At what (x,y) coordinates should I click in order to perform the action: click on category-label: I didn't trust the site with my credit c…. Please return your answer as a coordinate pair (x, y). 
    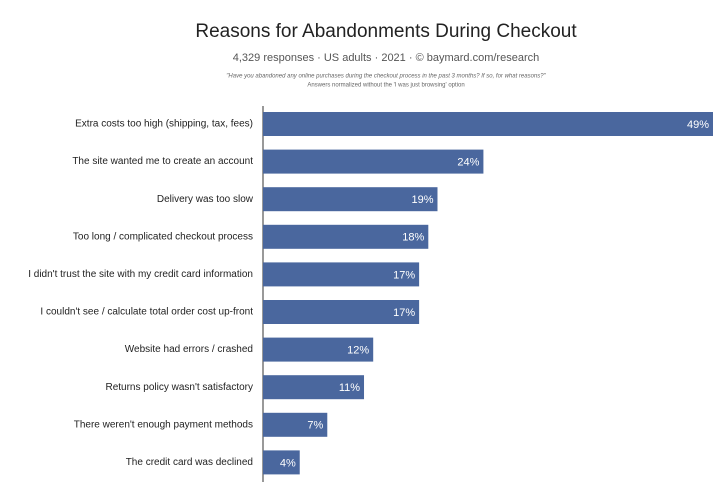
    Looking at the image, I should click on (140, 274).